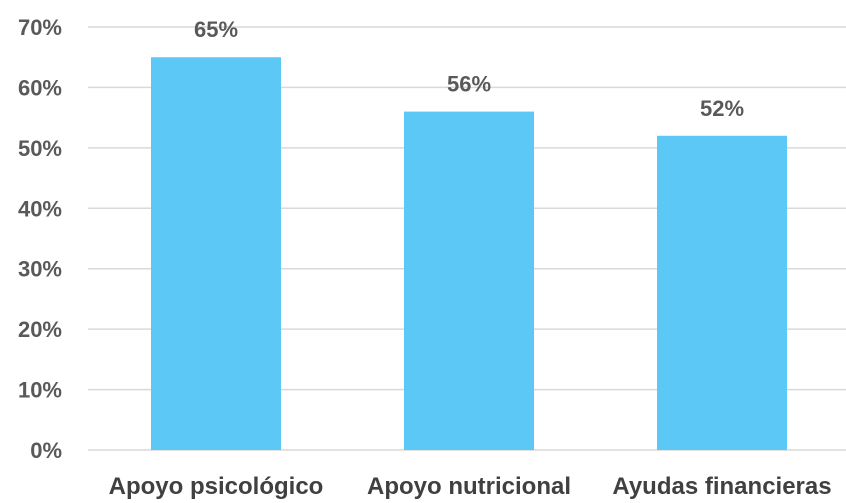 The width and height of the screenshot is (846, 503). What do you see at coordinates (469, 84) in the screenshot?
I see `data-label: 56%` at bounding box center [469, 84].